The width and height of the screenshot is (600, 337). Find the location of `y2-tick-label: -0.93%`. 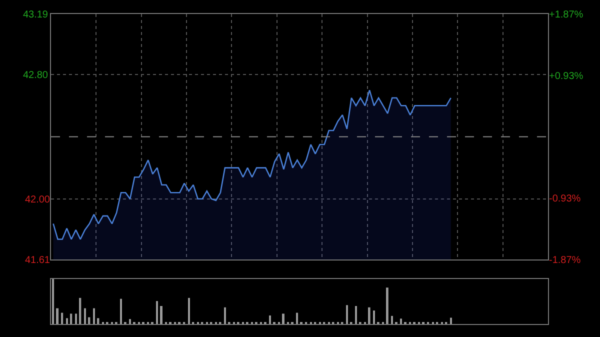

y2-tick-label: -0.93% is located at coordinates (565, 198).